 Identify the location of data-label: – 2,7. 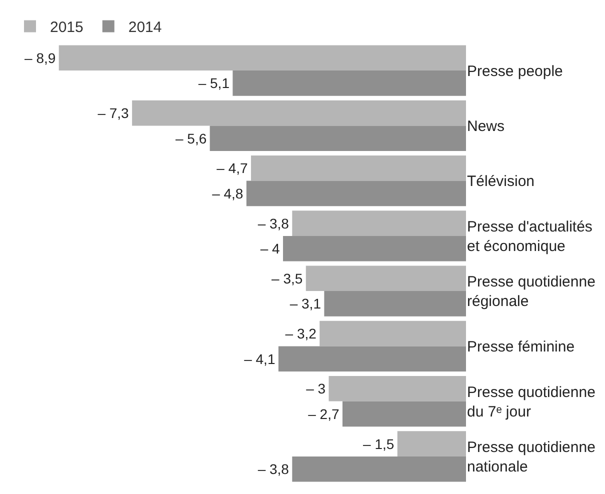
(324, 414).